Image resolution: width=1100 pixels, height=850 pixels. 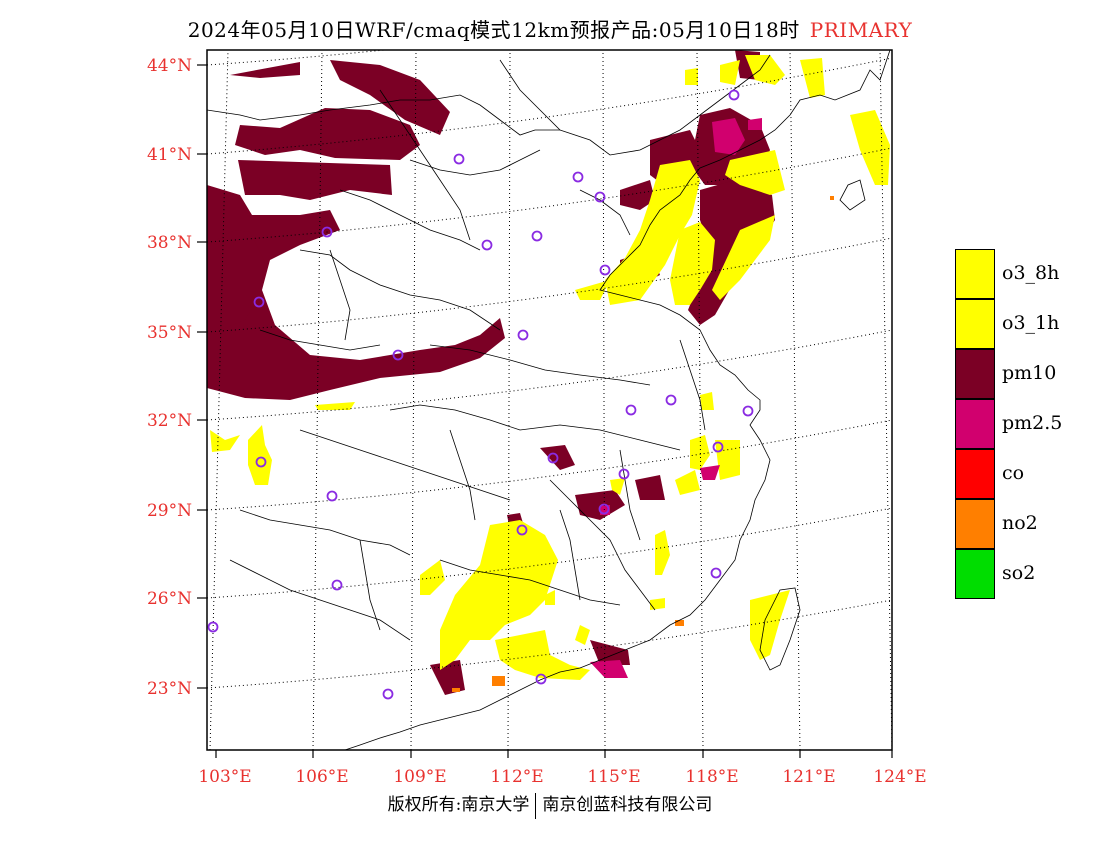 I want to click on copyright-footer: 版权所有:南京大学 南京创蓝科技有限公司, so click(x=550, y=804).